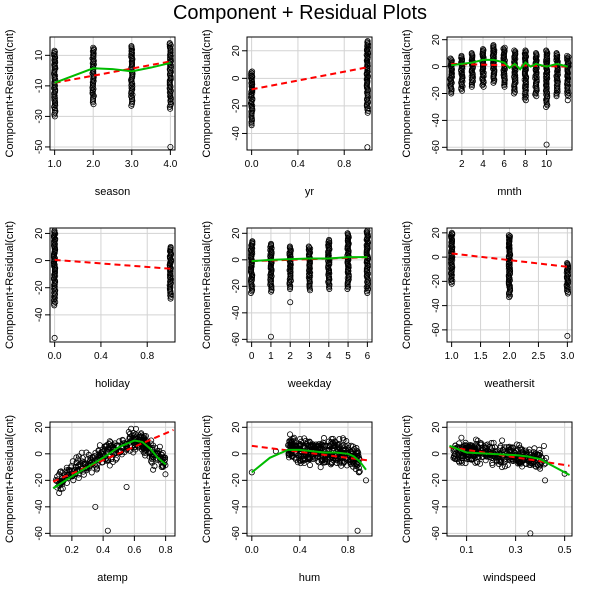 The height and width of the screenshot is (600, 600). I want to click on x-axis-label: hum, so click(309, 578).